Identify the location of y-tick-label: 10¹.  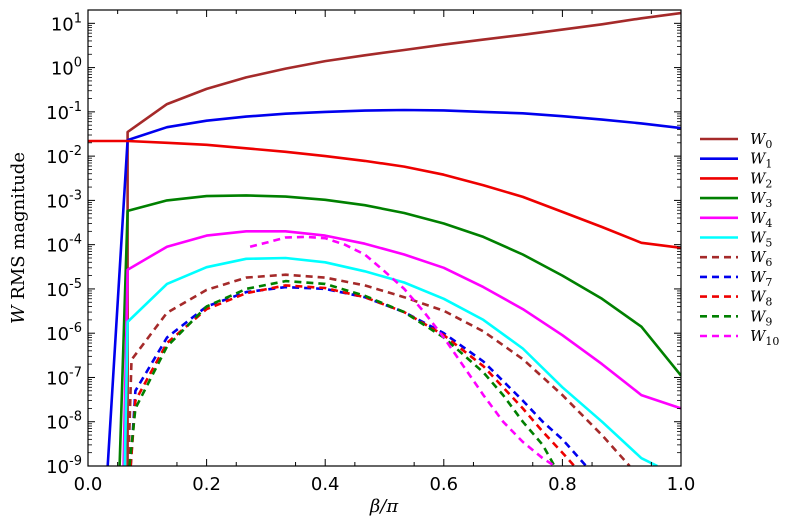
(66, 23).